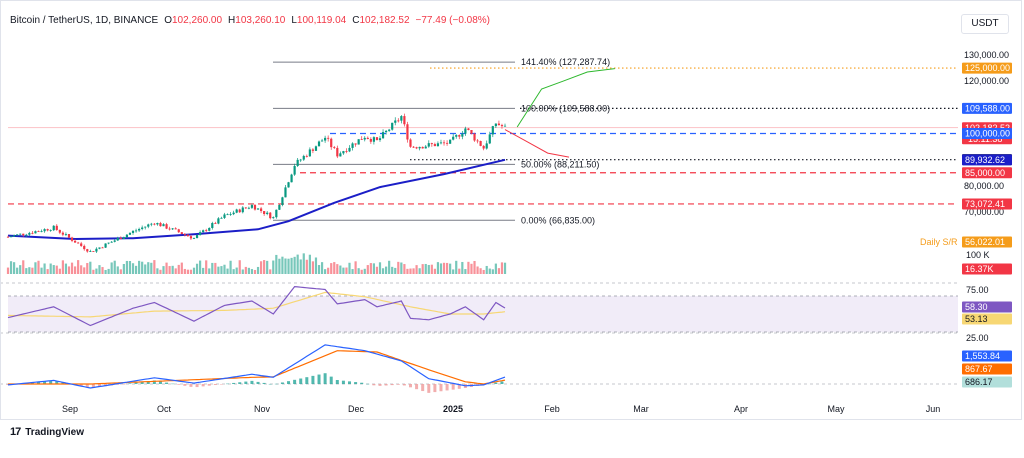 The height and width of the screenshot is (458, 1024). What do you see at coordinates (641, 409) in the screenshot?
I see `x-tick-label: Mar` at bounding box center [641, 409].